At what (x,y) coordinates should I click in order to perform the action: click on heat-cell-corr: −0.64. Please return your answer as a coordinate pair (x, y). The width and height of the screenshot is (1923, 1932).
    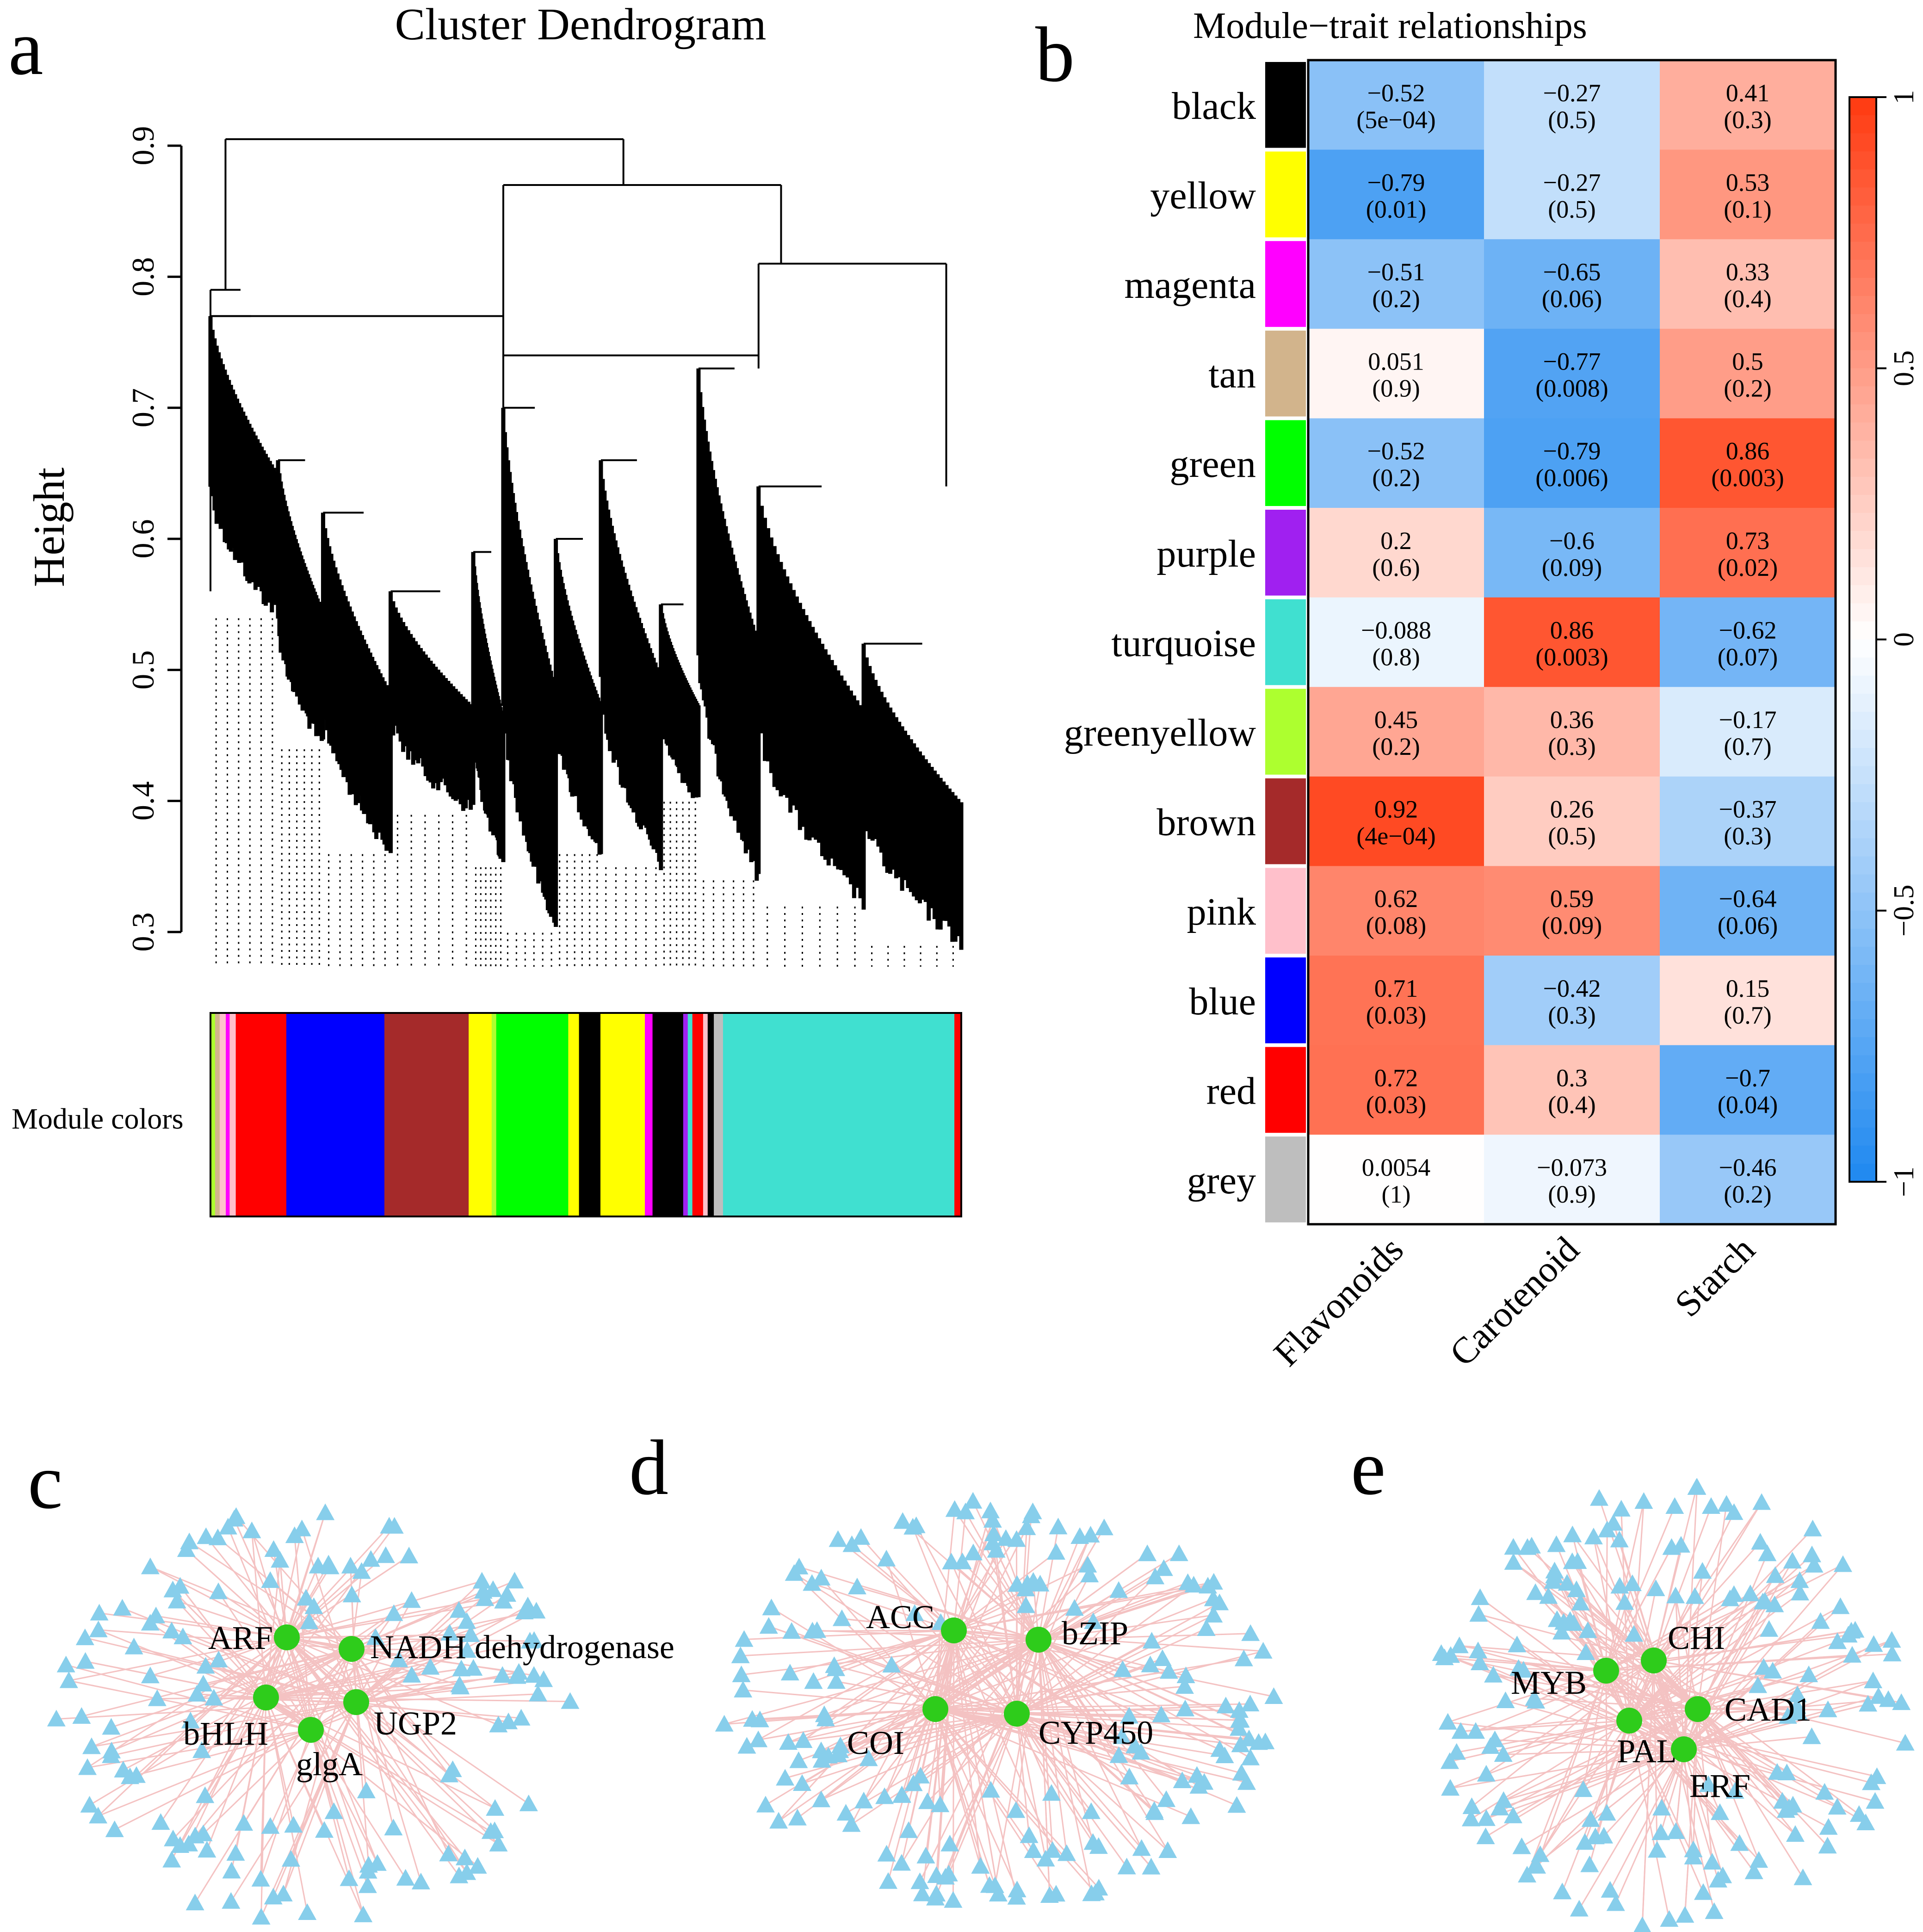
    Looking at the image, I should click on (1748, 899).